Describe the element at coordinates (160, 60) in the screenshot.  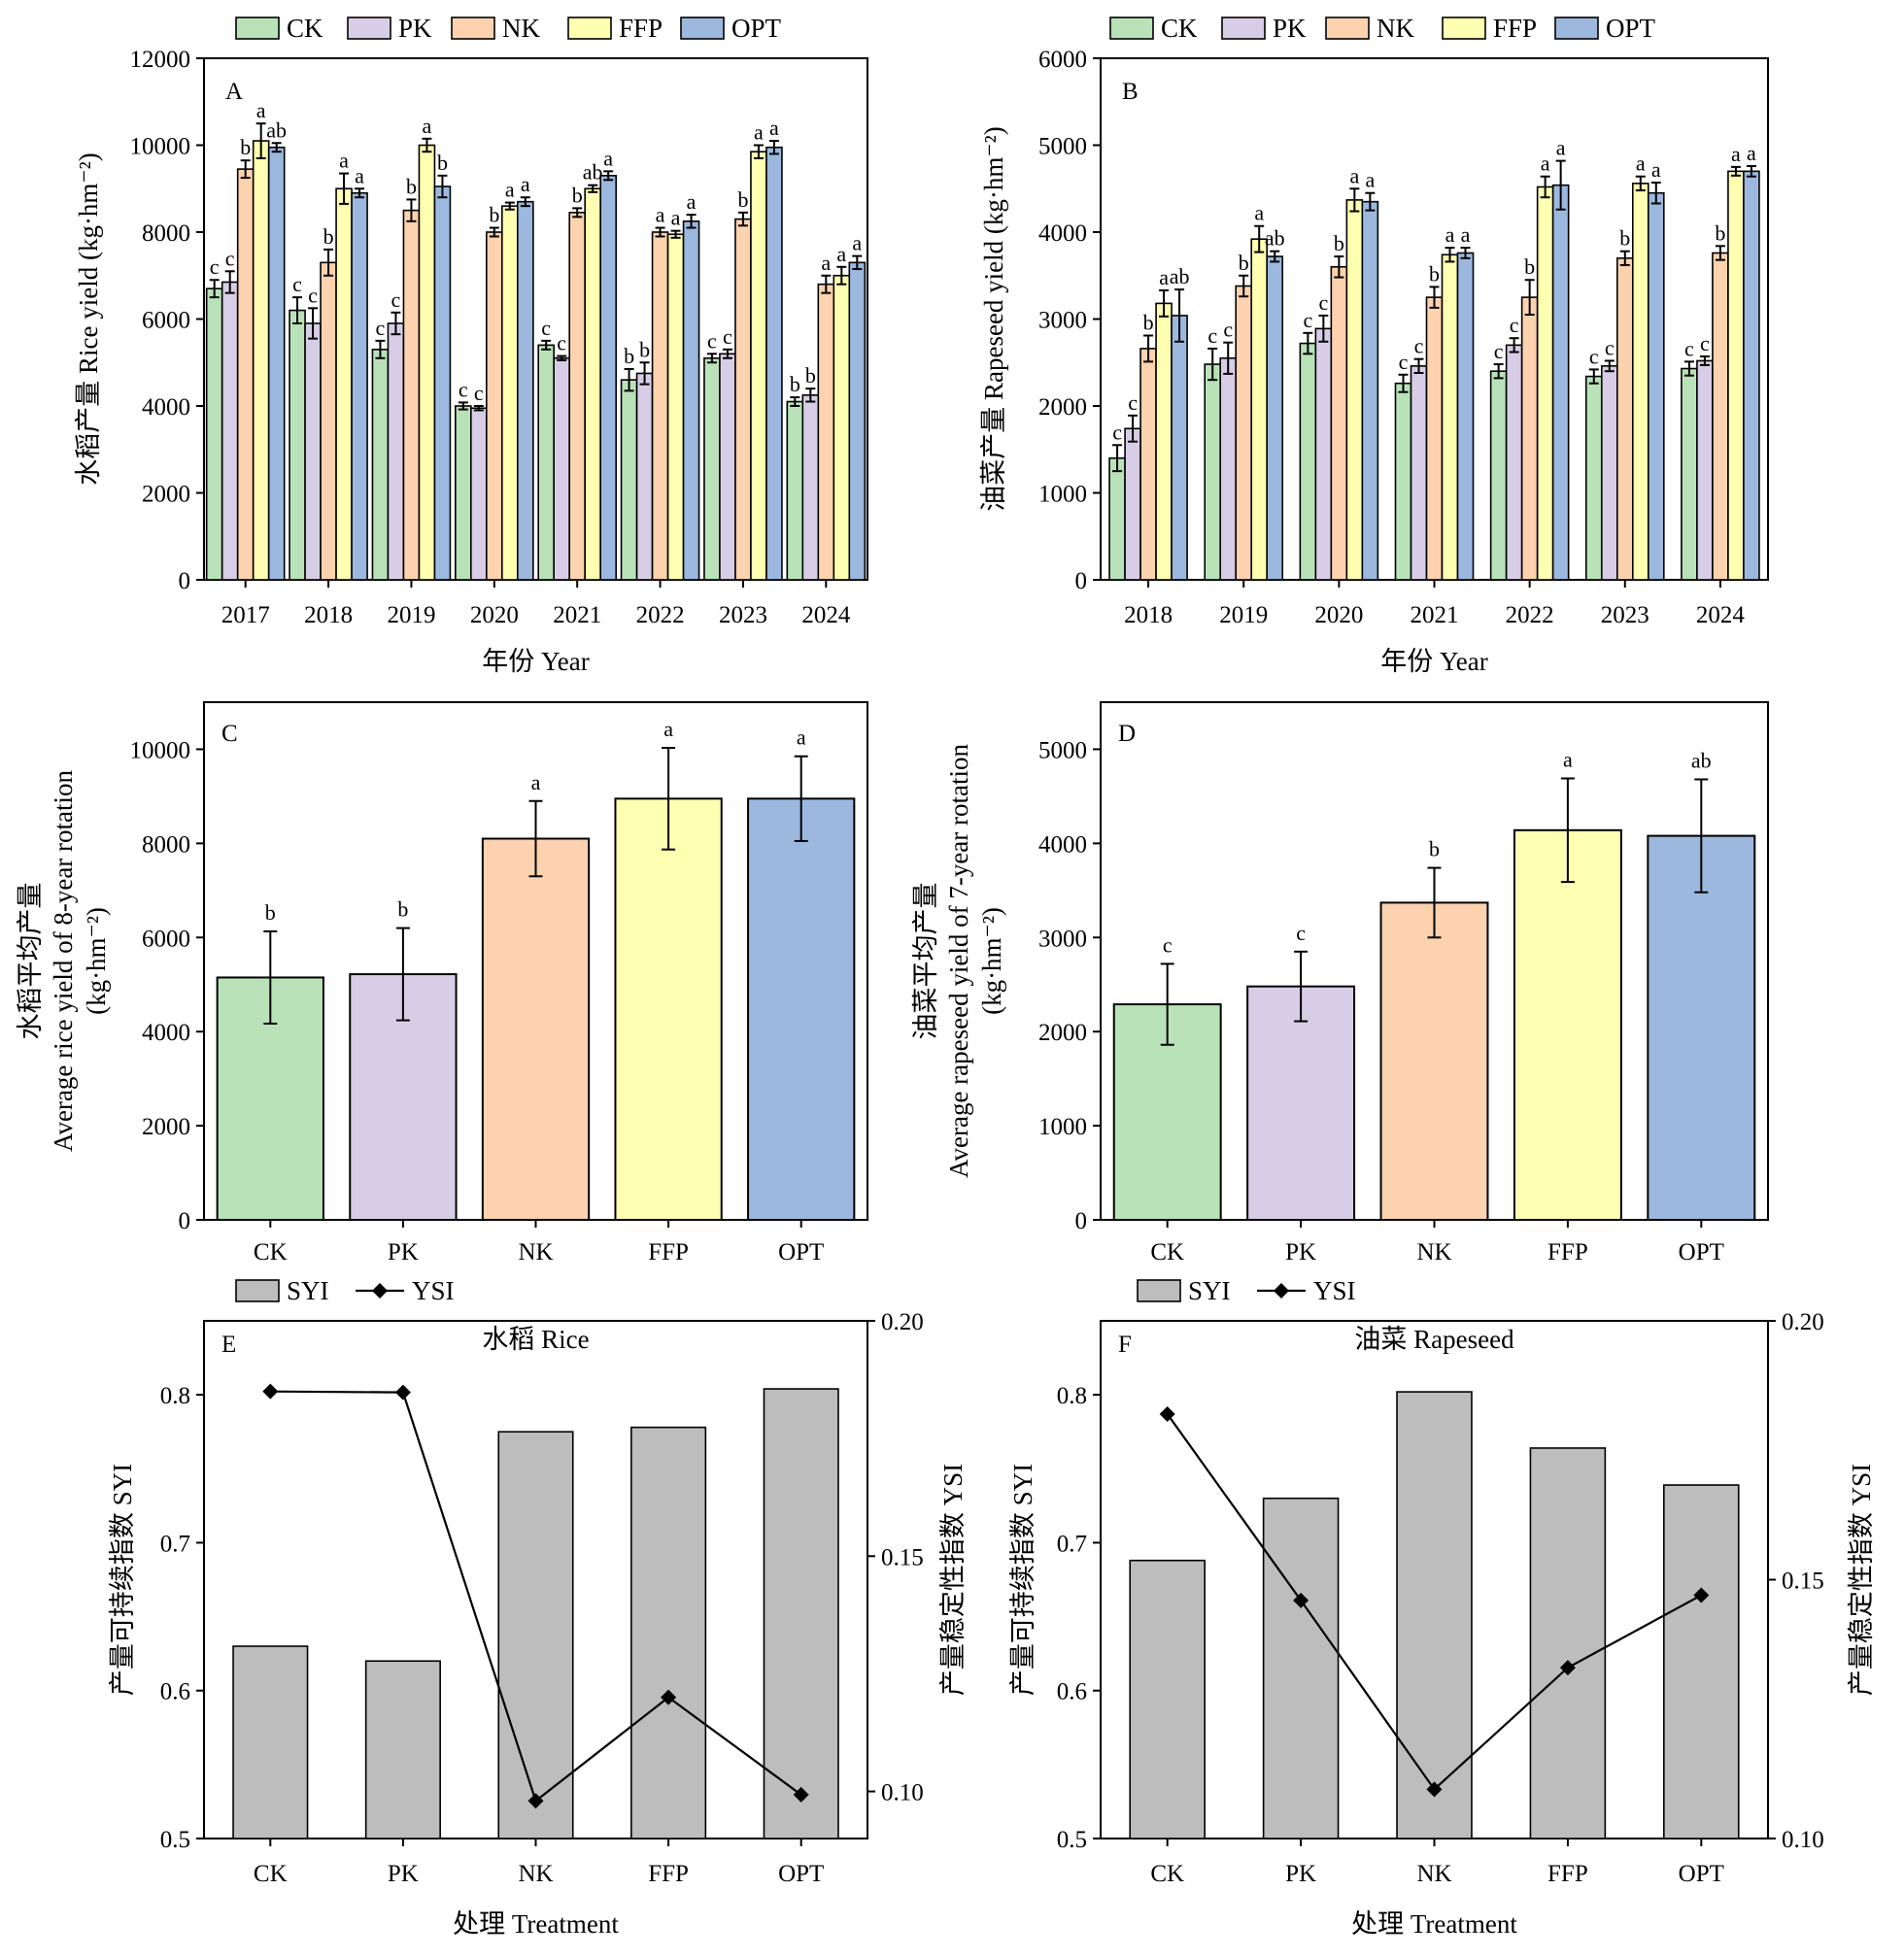
I see `chart-a-y-tick-label: 12000` at that location.